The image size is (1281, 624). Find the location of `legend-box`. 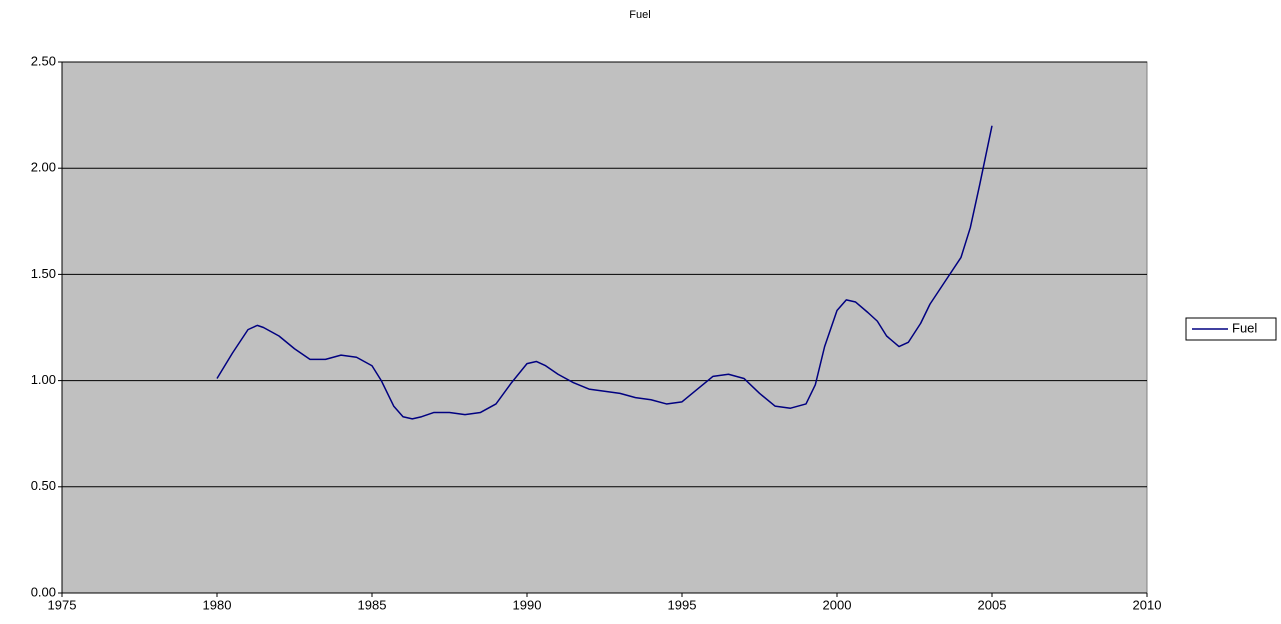

legend-box is located at coordinates (1231, 329).